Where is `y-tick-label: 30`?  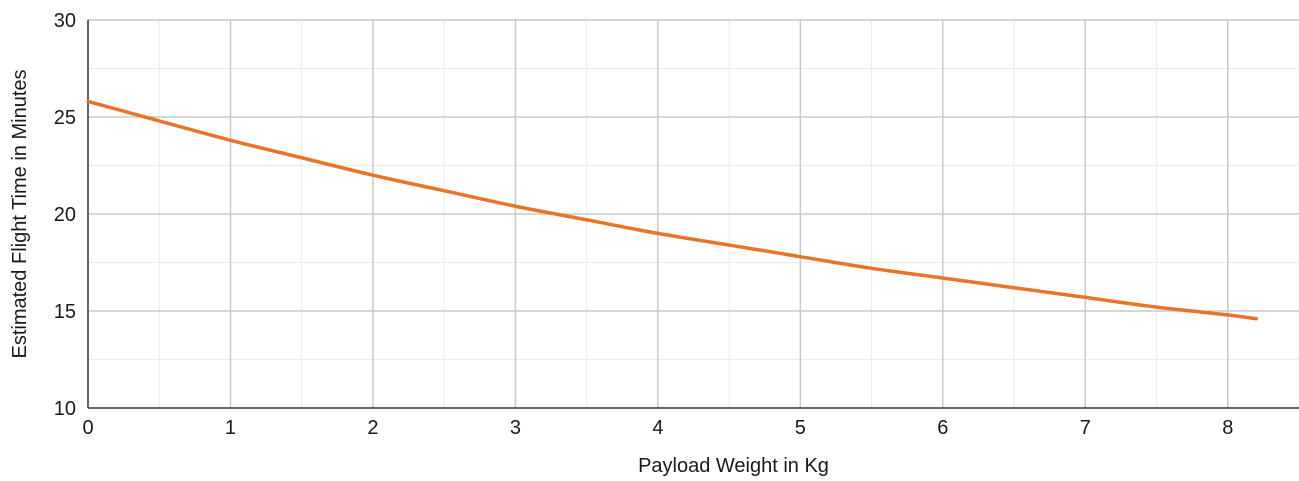 y-tick-label: 30 is located at coordinates (65, 21).